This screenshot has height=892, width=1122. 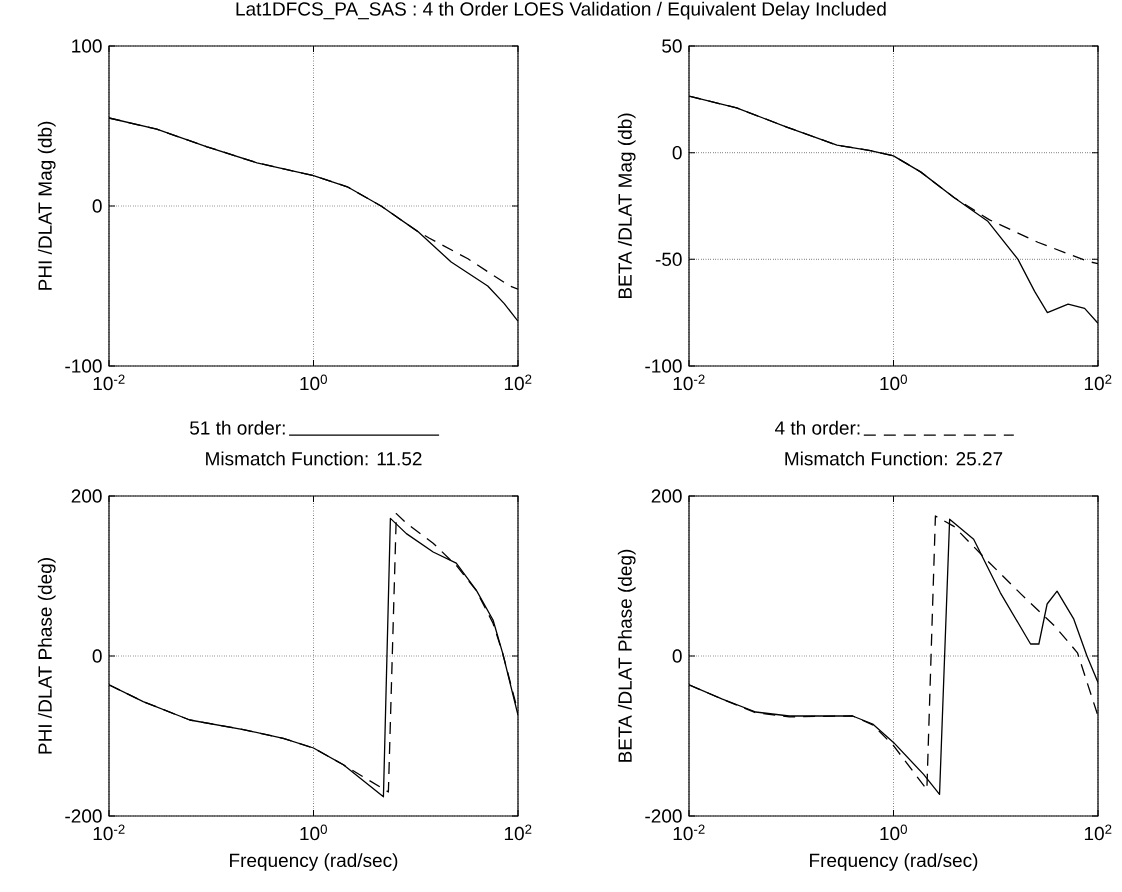 What do you see at coordinates (894, 458) in the screenshot?
I see `chart-title: Mismatch Function: 25.27` at bounding box center [894, 458].